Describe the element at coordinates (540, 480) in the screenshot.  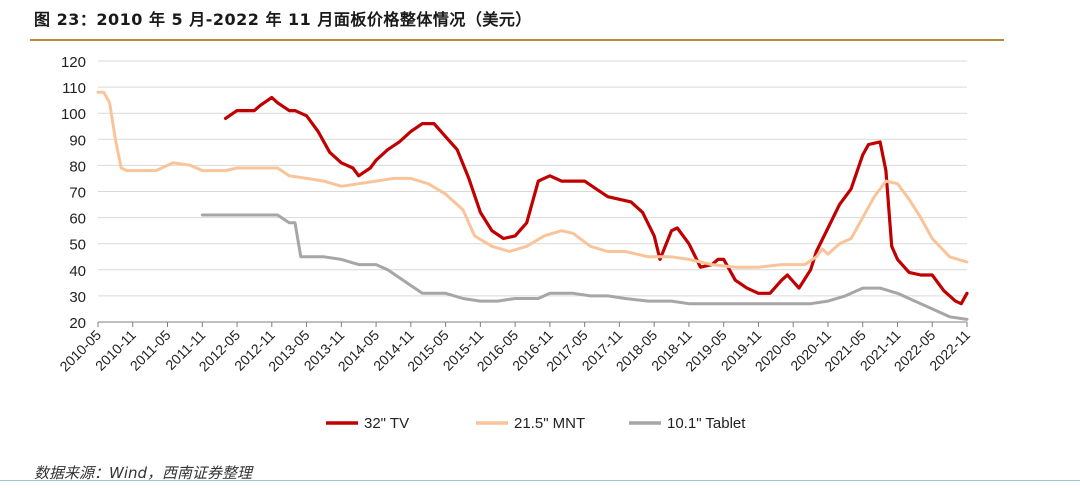
I see `bottom-divider` at that location.